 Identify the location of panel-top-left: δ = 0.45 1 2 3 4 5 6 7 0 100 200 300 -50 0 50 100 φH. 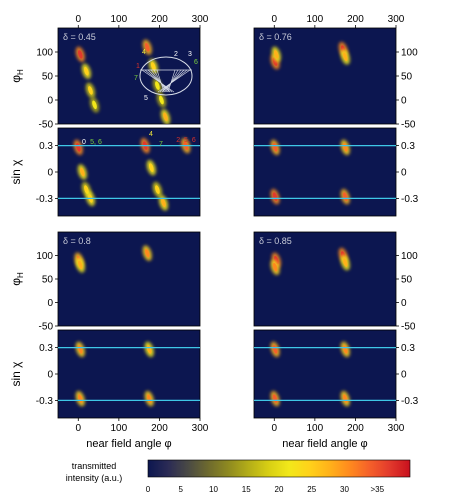
(109, 72).